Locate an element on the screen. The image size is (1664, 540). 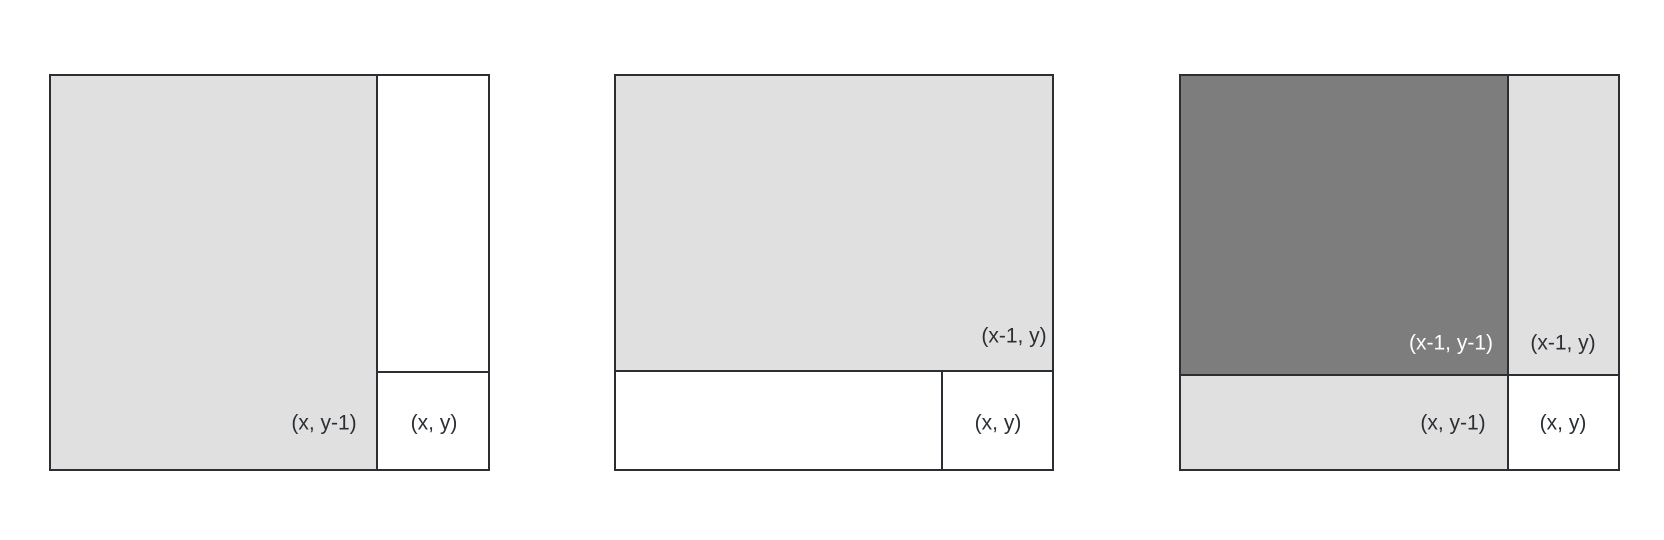
region-strip-left is located at coordinates (778, 420).